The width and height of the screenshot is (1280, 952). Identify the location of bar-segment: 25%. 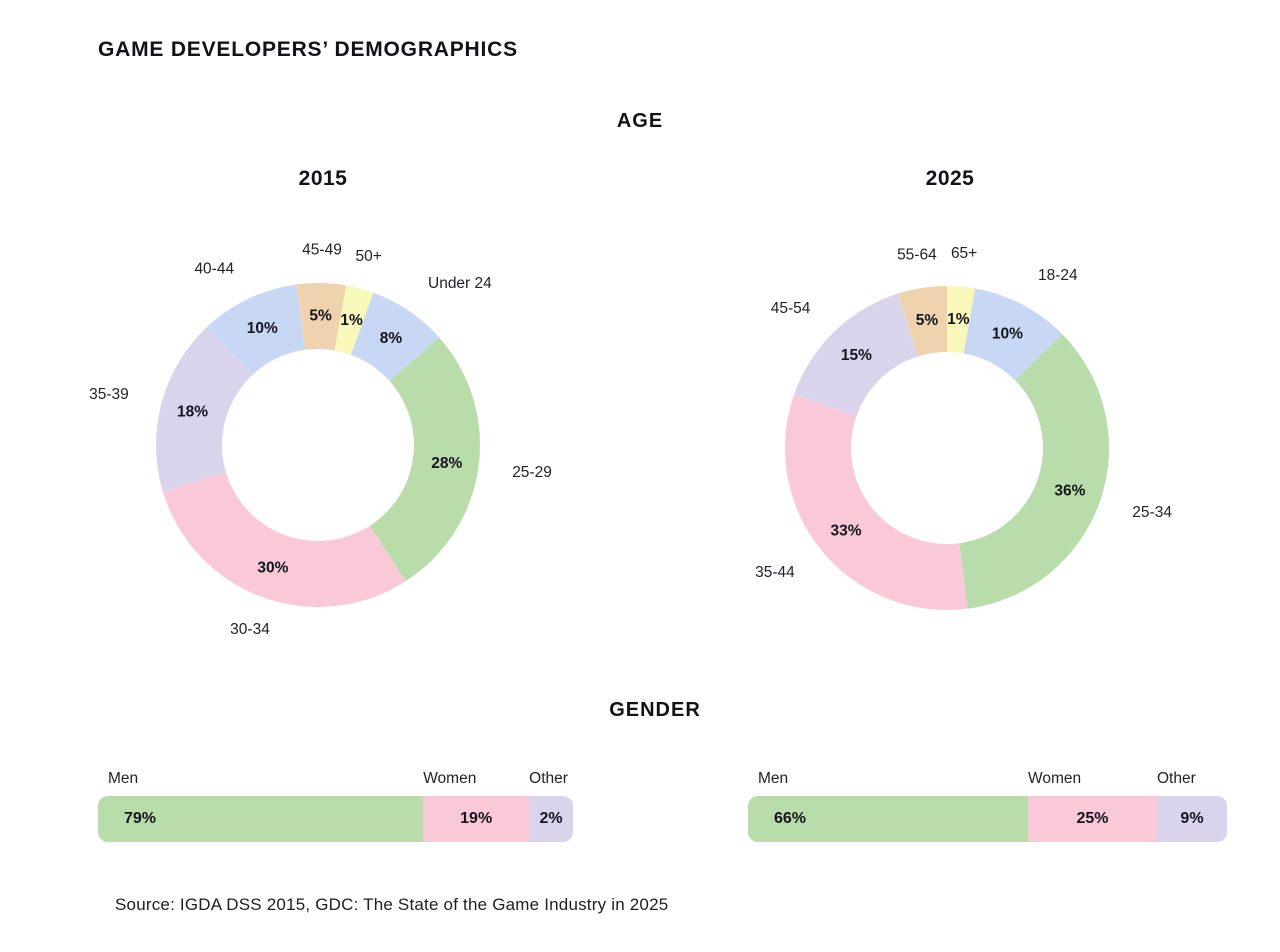
(1092, 819).